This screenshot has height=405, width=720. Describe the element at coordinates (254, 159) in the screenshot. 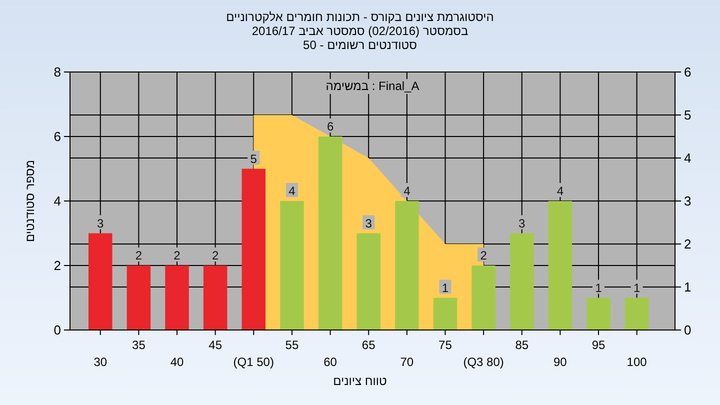

I see `data-label: 5` at that location.